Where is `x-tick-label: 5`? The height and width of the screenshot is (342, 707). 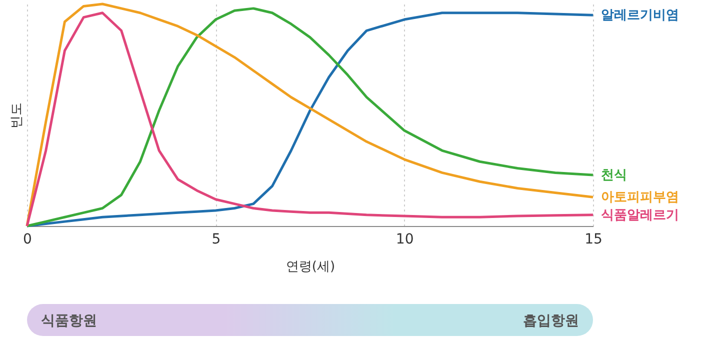
x-tick-label: 5 is located at coordinates (216, 240).